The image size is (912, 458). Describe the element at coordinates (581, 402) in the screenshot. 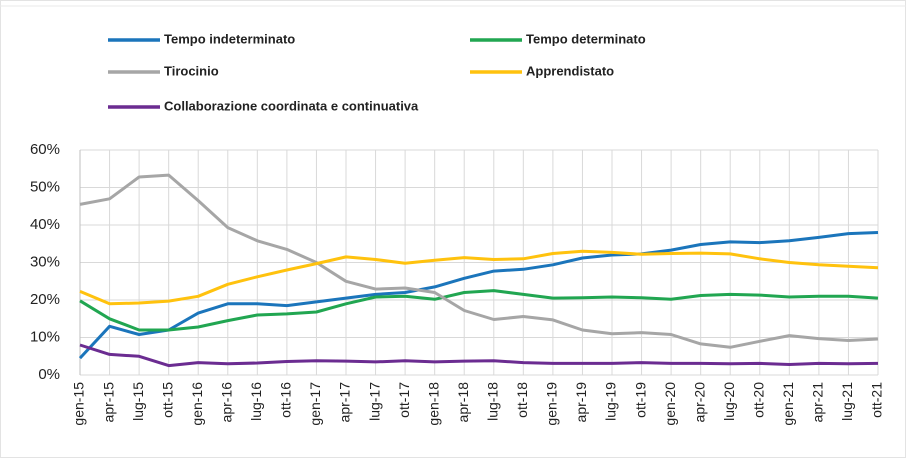

I see `x-tick-label: apr-19` at that location.